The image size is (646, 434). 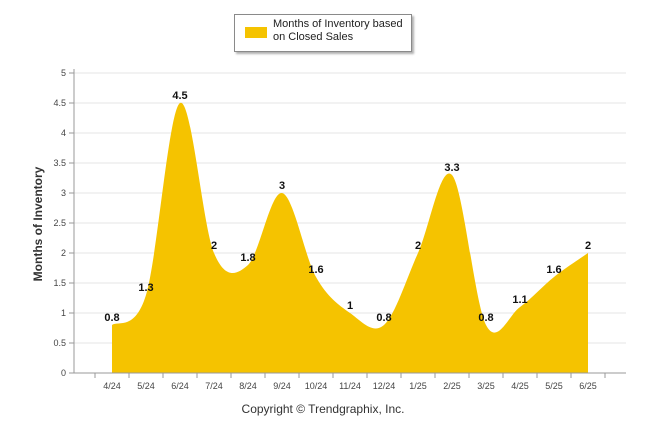 I want to click on y-tick-label: 0, so click(x=63, y=373).